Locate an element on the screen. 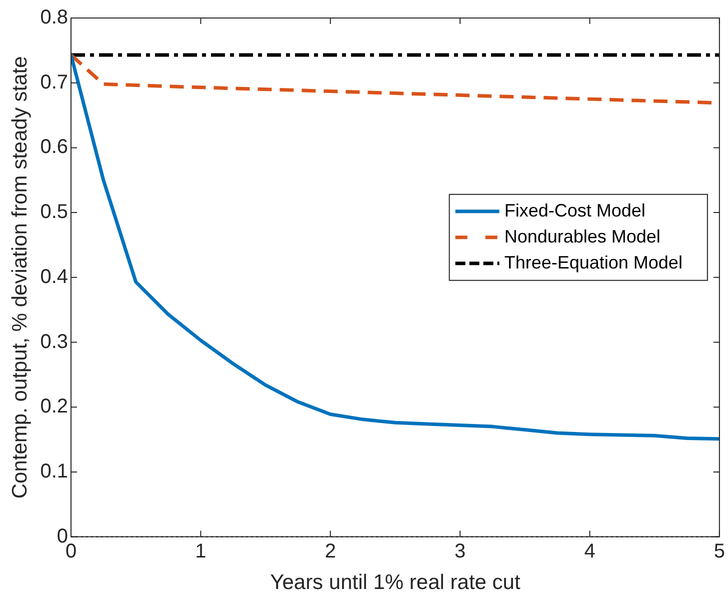 The width and height of the screenshot is (728, 600). legend-label: Nondurables Model is located at coordinates (582, 236).